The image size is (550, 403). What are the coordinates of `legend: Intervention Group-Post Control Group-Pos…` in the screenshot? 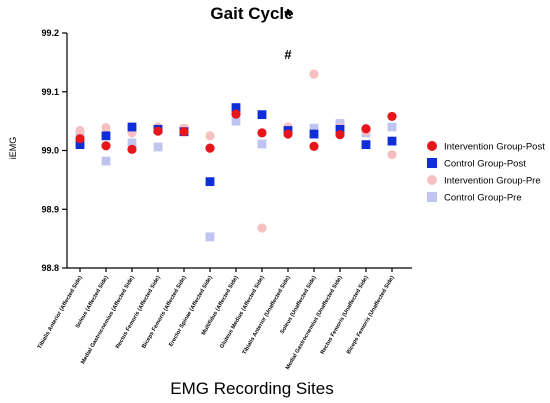 It's located at (486, 172).